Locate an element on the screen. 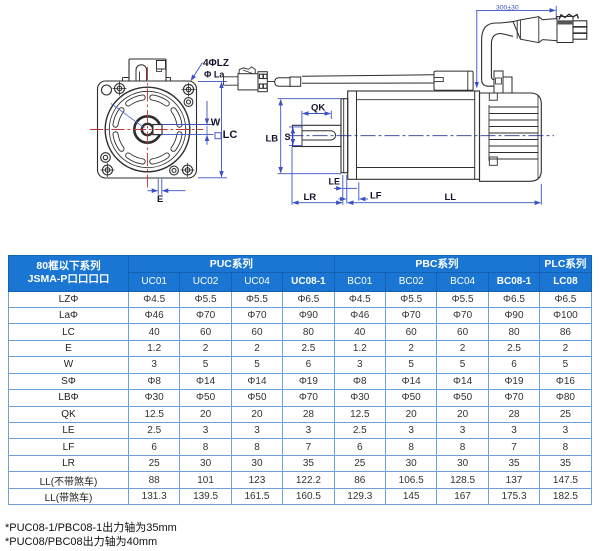 The height and width of the screenshot is (551, 600). svg-text: LE is located at coordinates (335, 182).